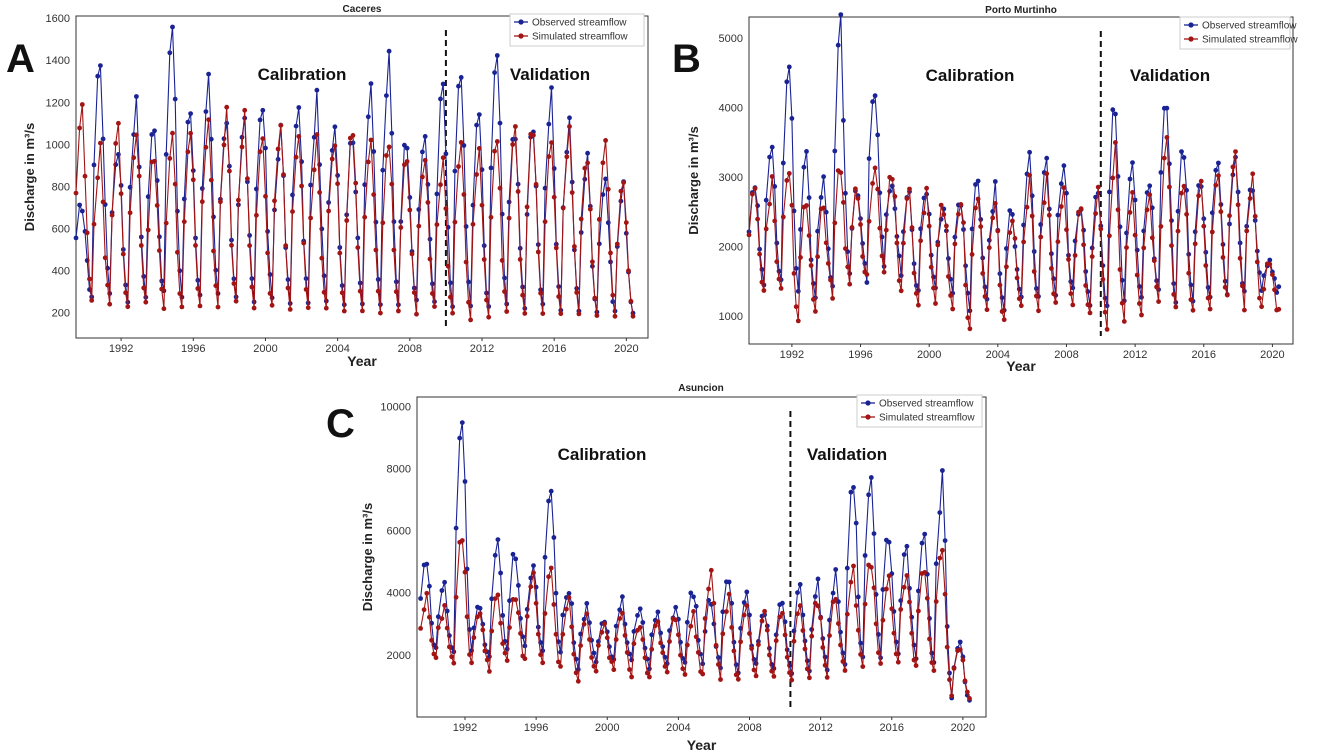  Describe the element at coordinates (626, 349) in the screenshot. I see `x-tick-label: 2020` at that location.